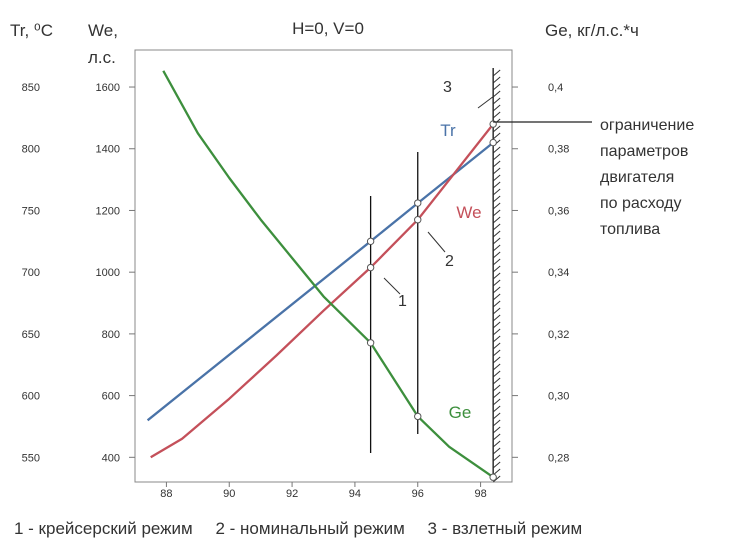 The width and height of the screenshot is (750, 555). I want to click on regime-2-label: 2, so click(449, 261).